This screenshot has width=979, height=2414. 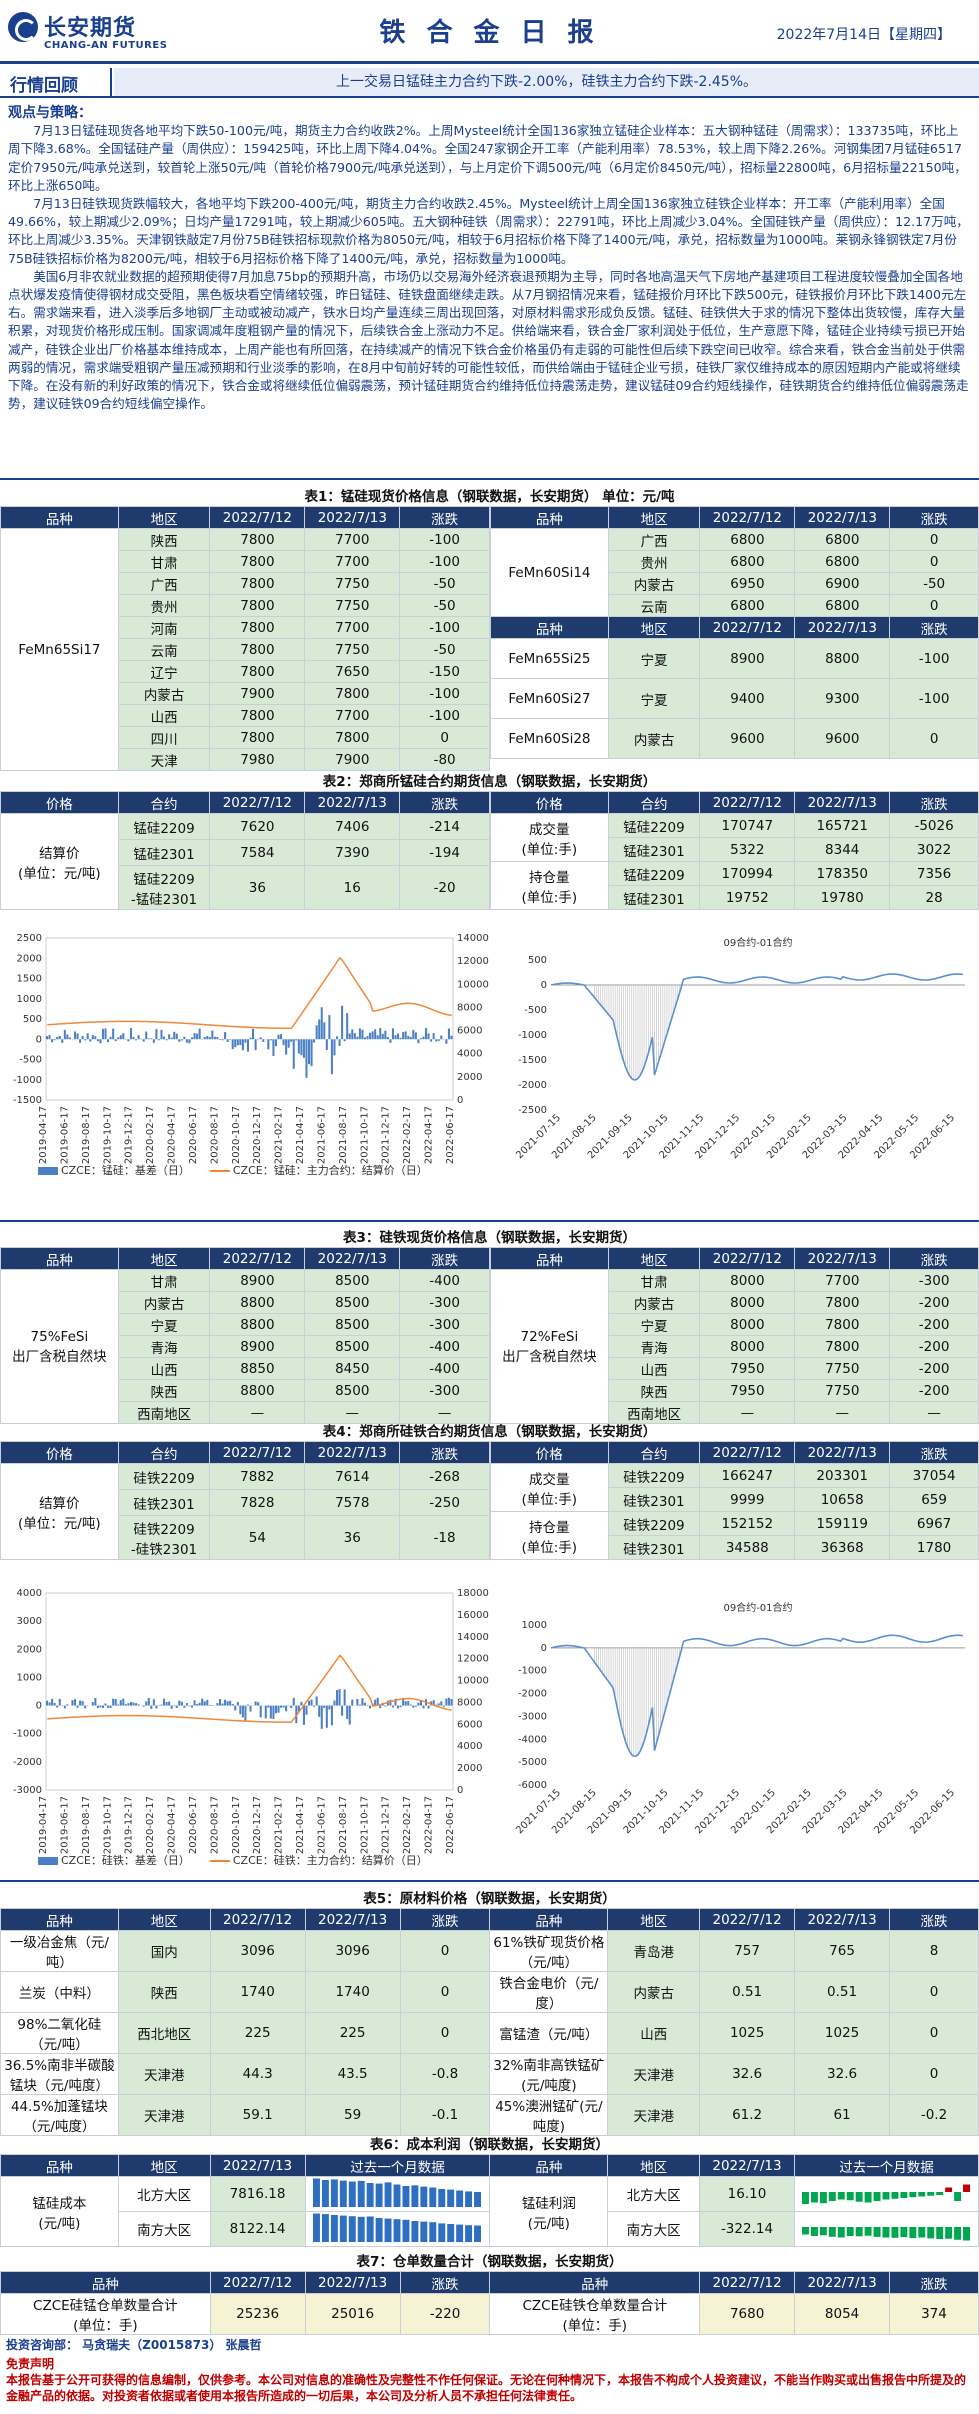 I want to click on column-header: 品种, so click(x=549, y=1919).